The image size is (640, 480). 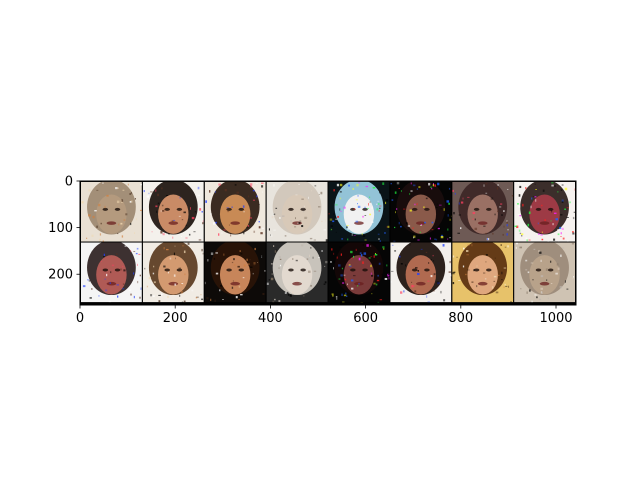 I want to click on y-axis: 0 100 200, so click(x=64, y=229).